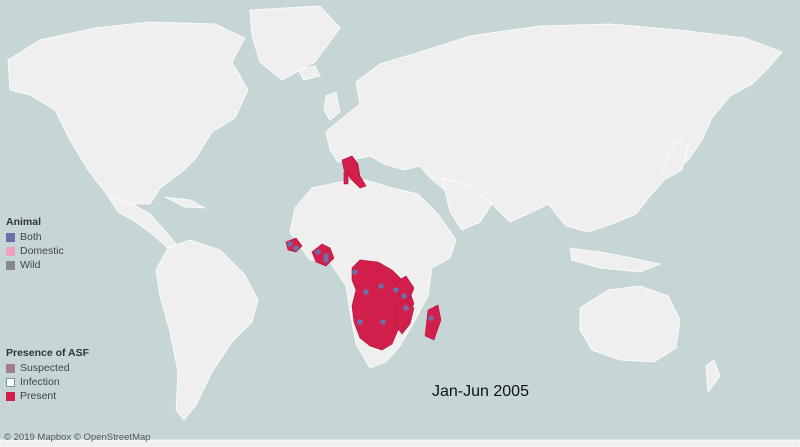 This screenshot has width=800, height=447. Describe the element at coordinates (480, 391) in the screenshot. I see `time-period-label: Jan-Jun 2005` at that location.